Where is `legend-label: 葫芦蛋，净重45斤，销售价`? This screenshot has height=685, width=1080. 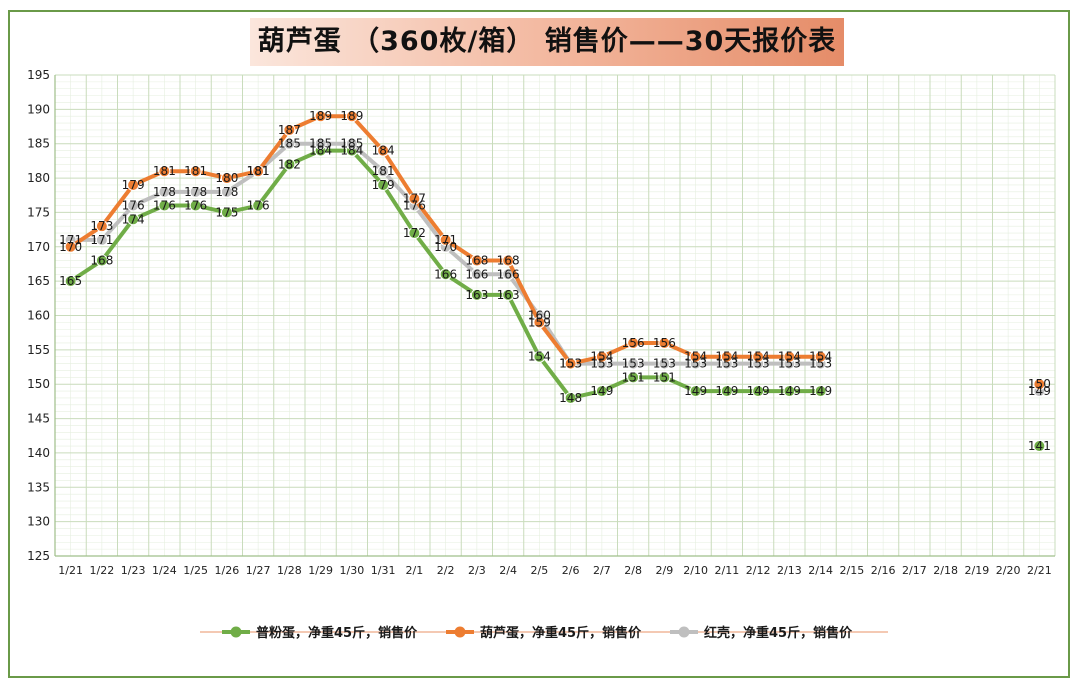
legend-label: 葫芦蛋，净重45斤，销售价 is located at coordinates (561, 633).